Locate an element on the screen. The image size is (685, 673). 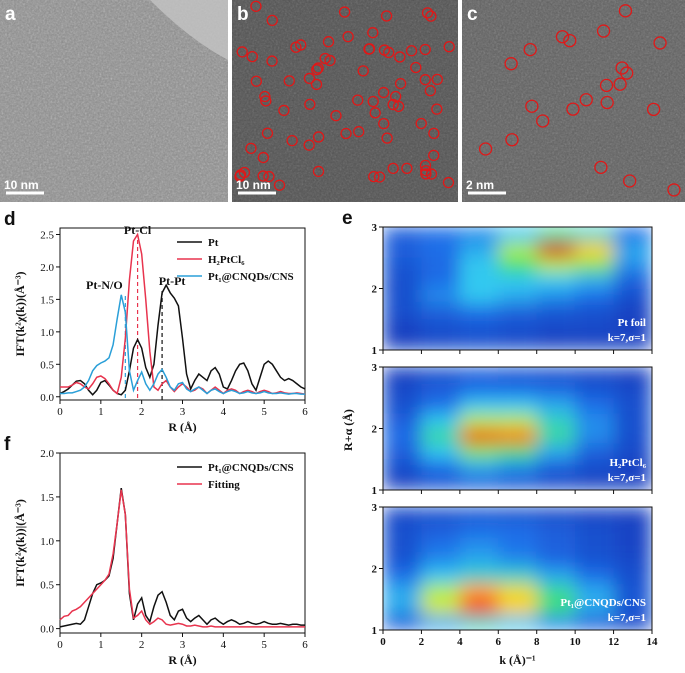
x-tick-label: 3 is located at coordinates (183, 645).